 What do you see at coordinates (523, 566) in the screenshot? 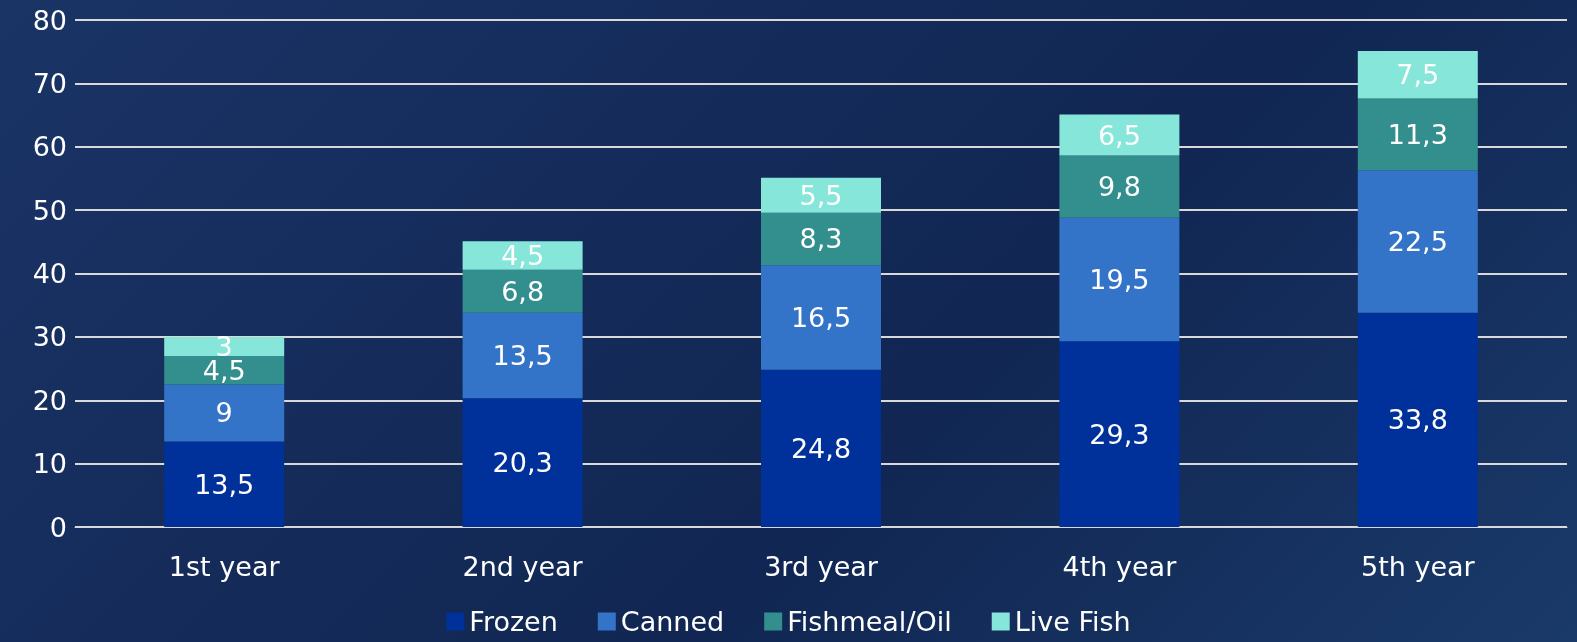
I see `x-tick-label: 2nd year` at bounding box center [523, 566].